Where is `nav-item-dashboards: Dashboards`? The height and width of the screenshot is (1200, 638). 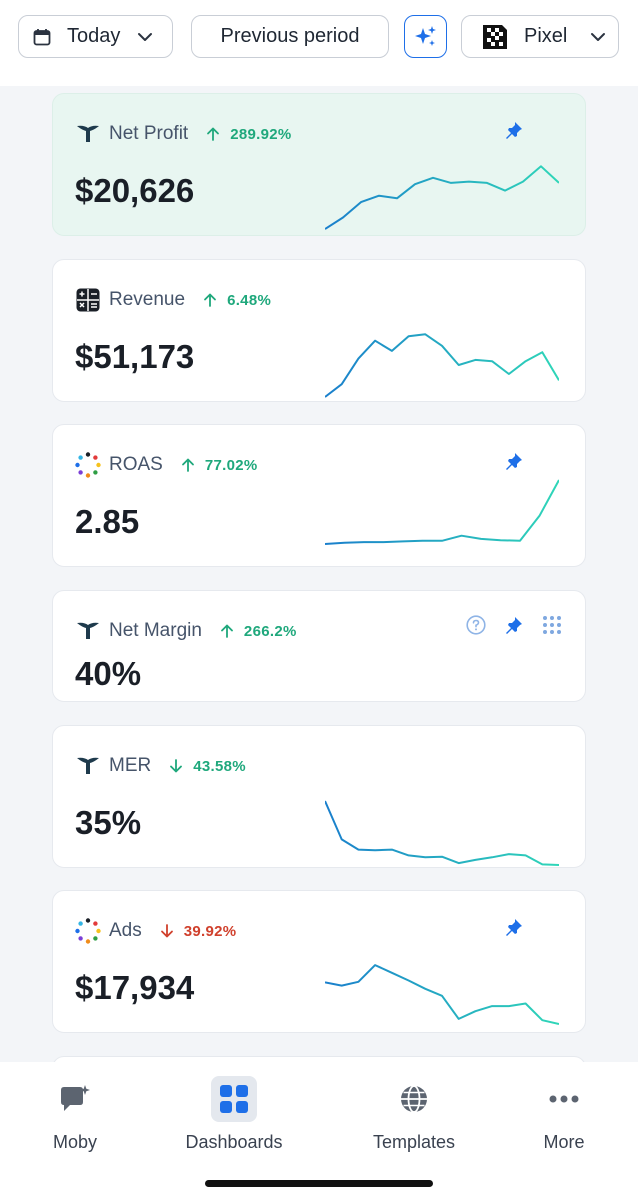 nav-item-dashboards: Dashboards is located at coordinates (234, 1114).